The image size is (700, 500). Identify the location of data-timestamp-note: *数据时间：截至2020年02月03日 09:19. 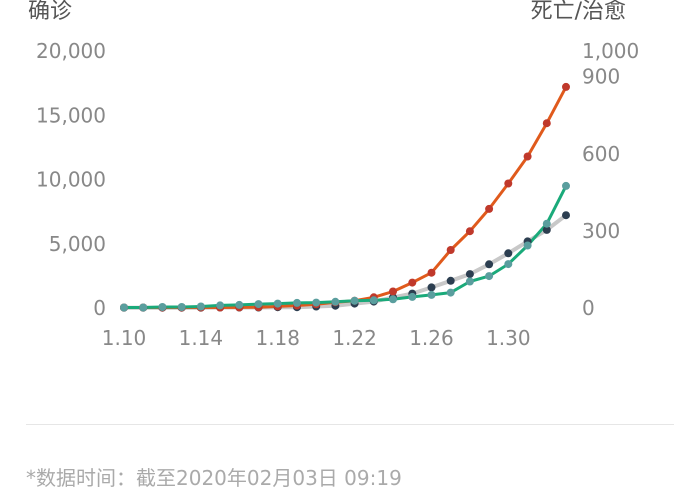
(214, 478).